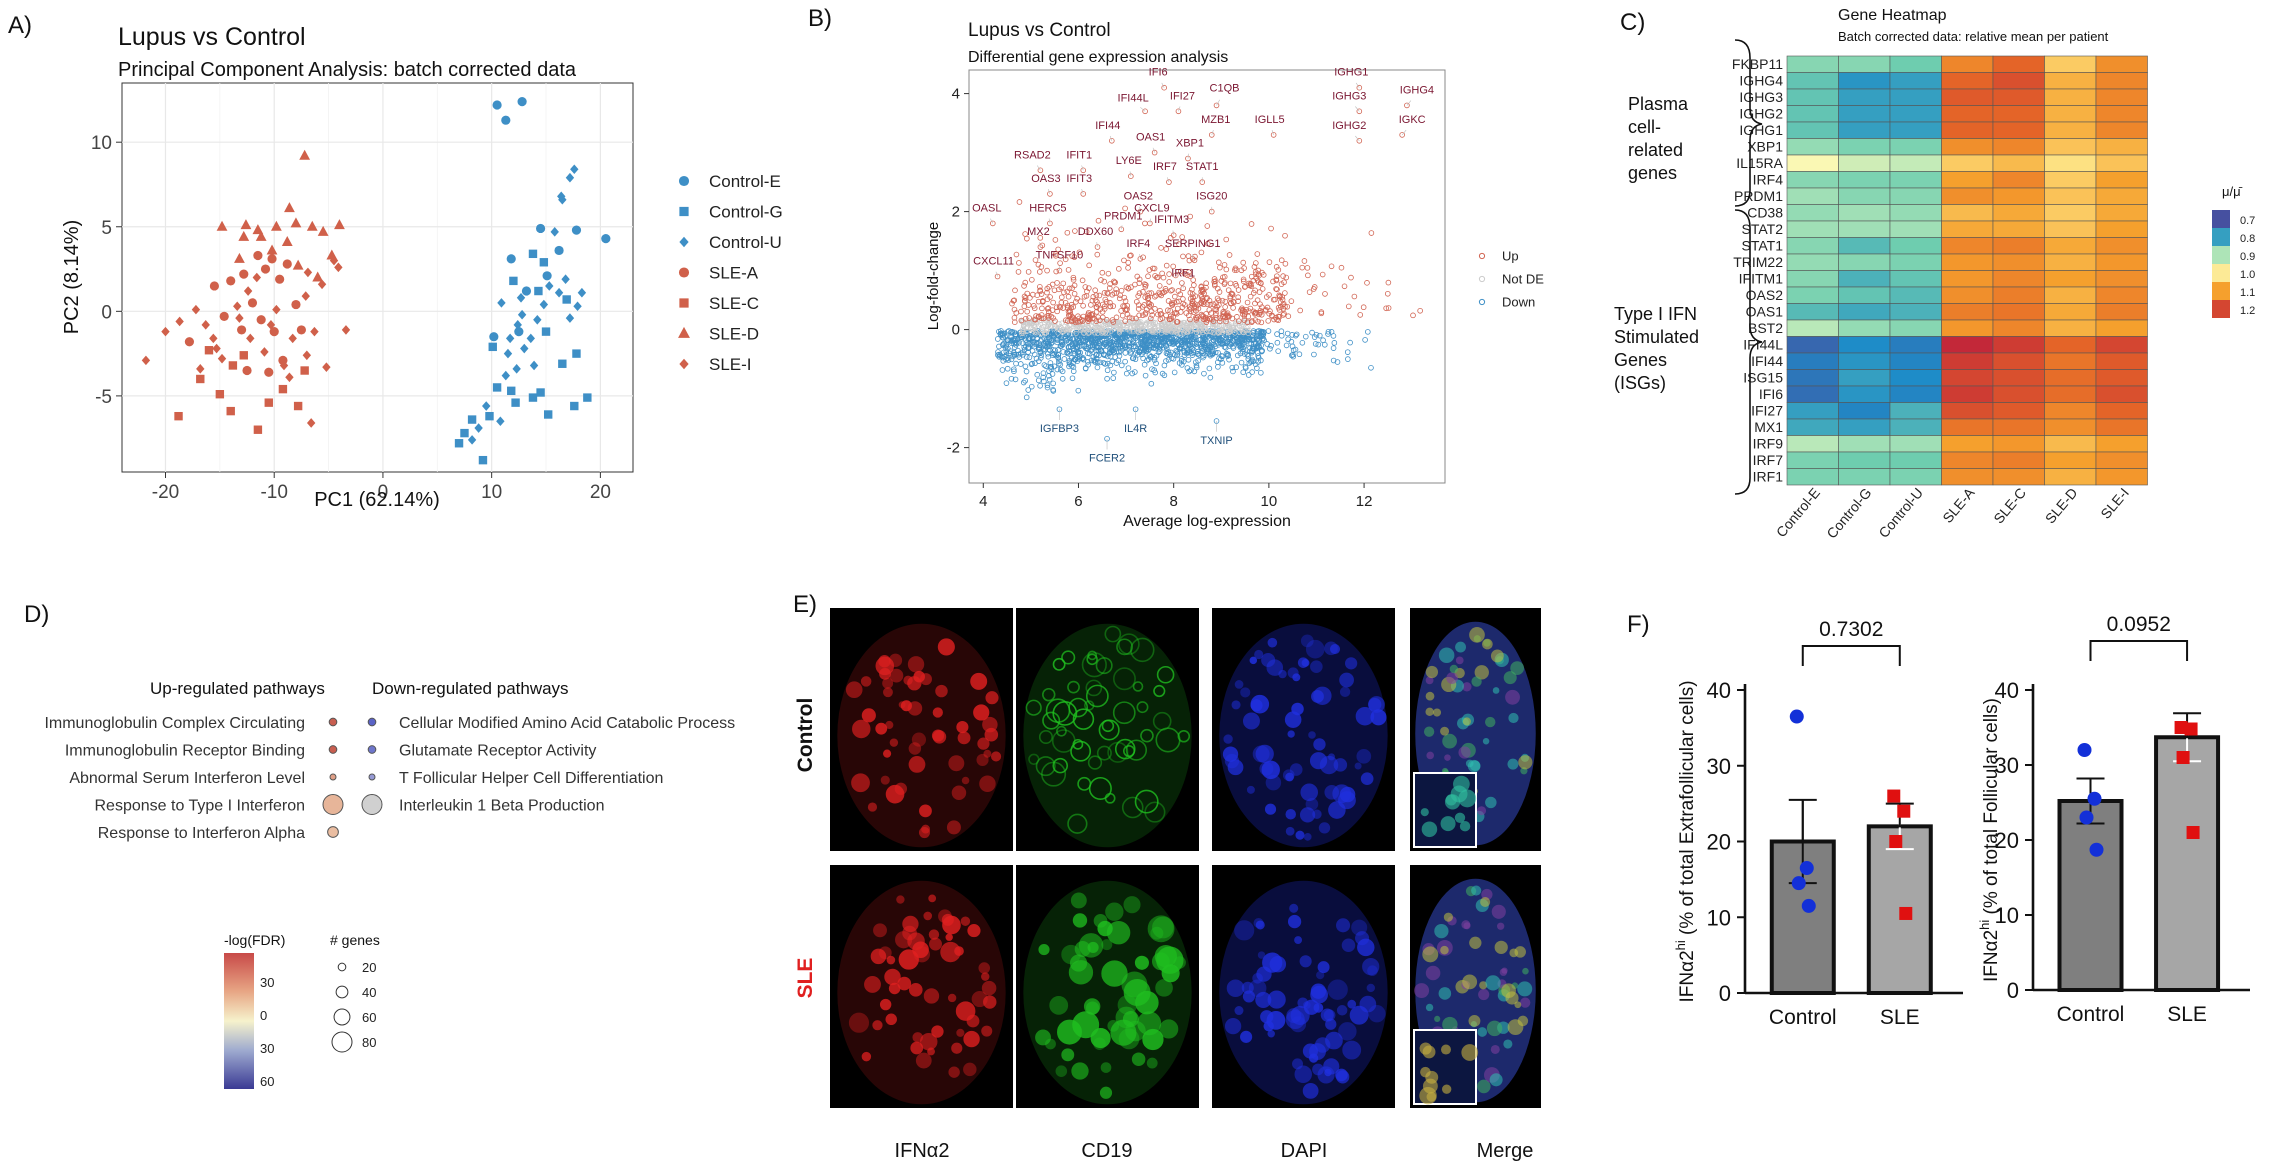 This screenshot has width=2276, height=1172. I want to click on volcano-gene-label-up: OASL, so click(986, 208).